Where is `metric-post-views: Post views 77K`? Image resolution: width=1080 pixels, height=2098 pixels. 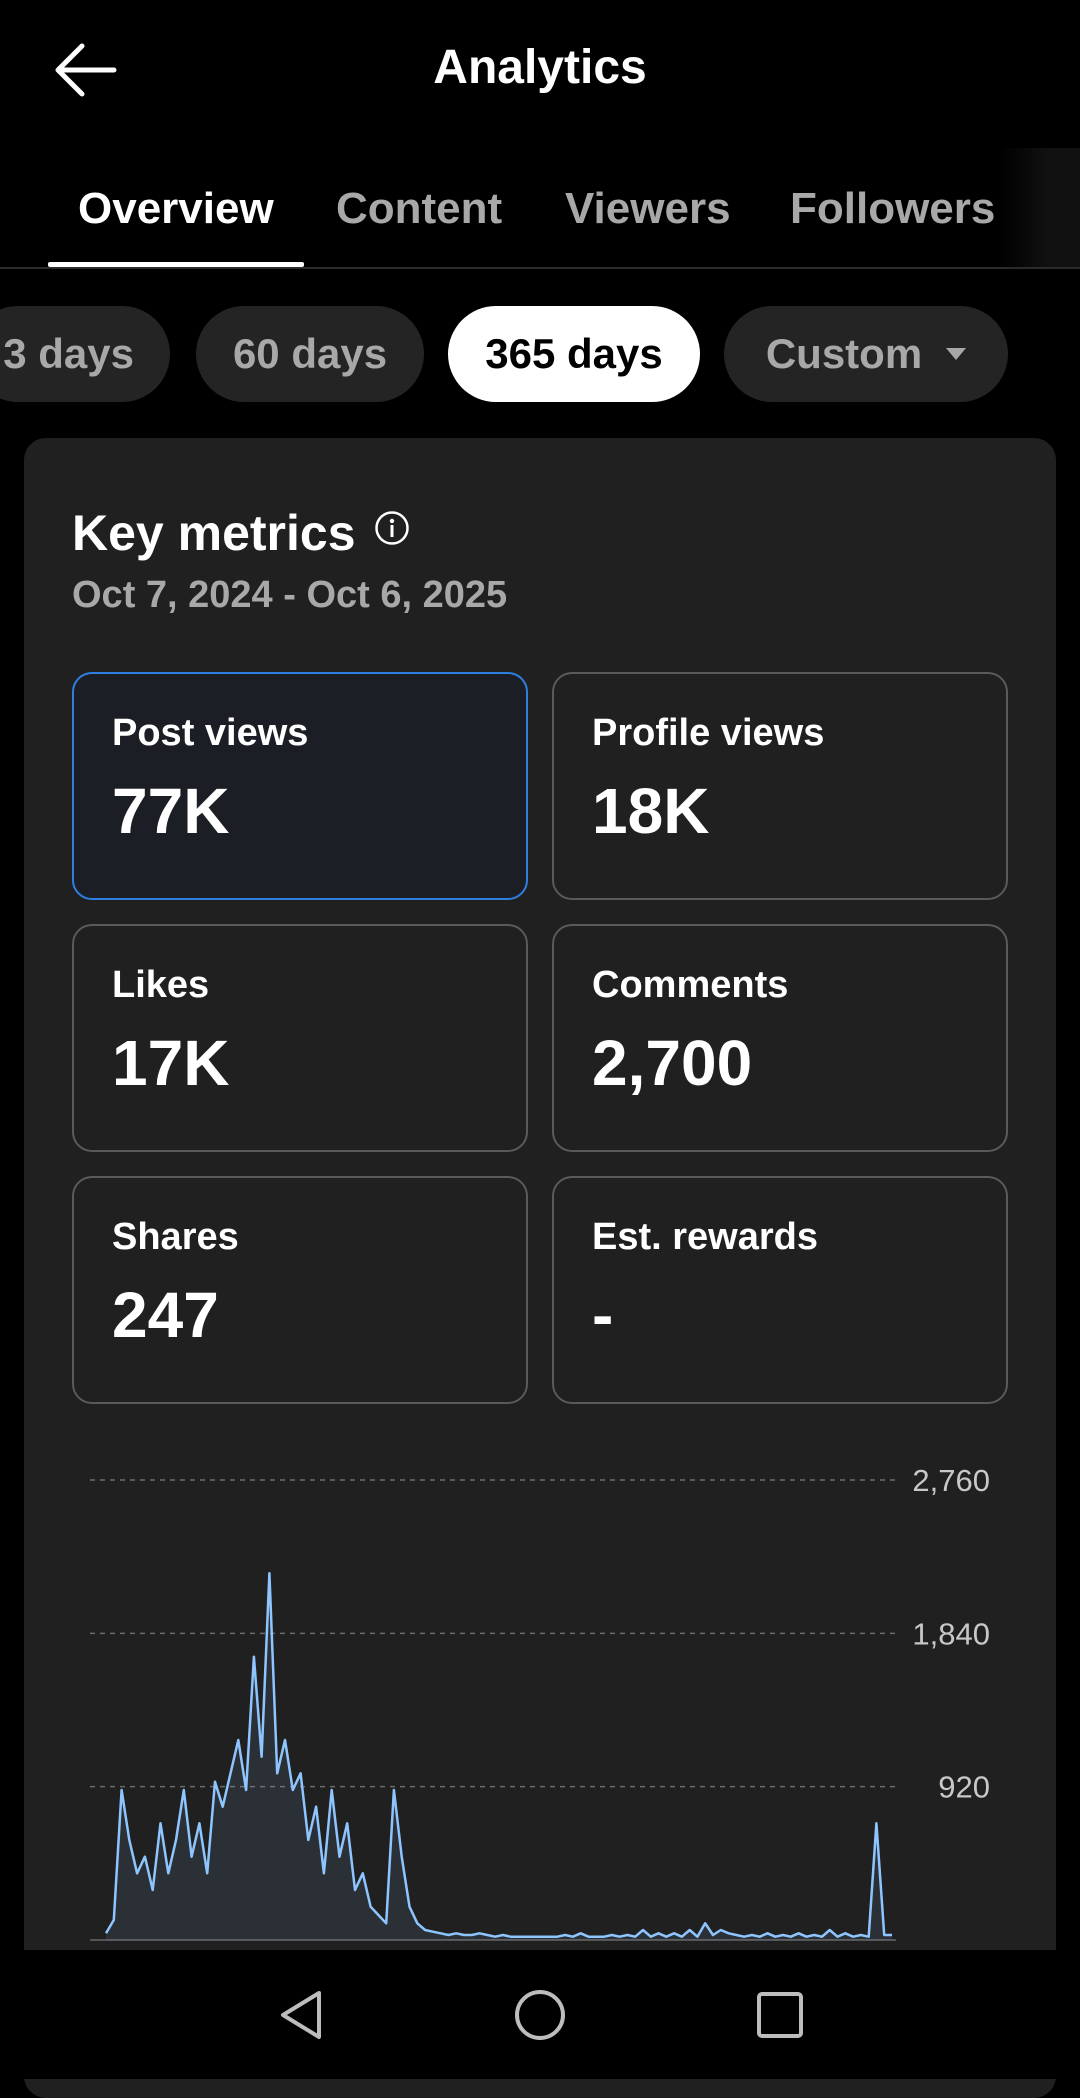
metric-post-views: Post views 77K is located at coordinates (300, 786).